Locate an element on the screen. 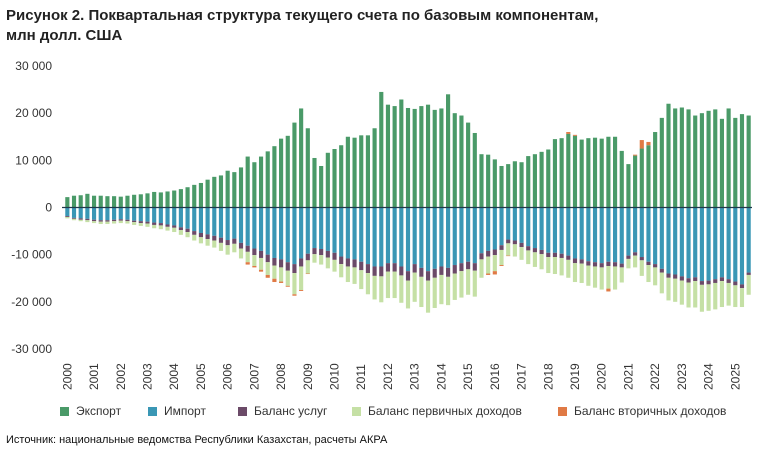  bar-primary-q61 is located at coordinates (468, 282).